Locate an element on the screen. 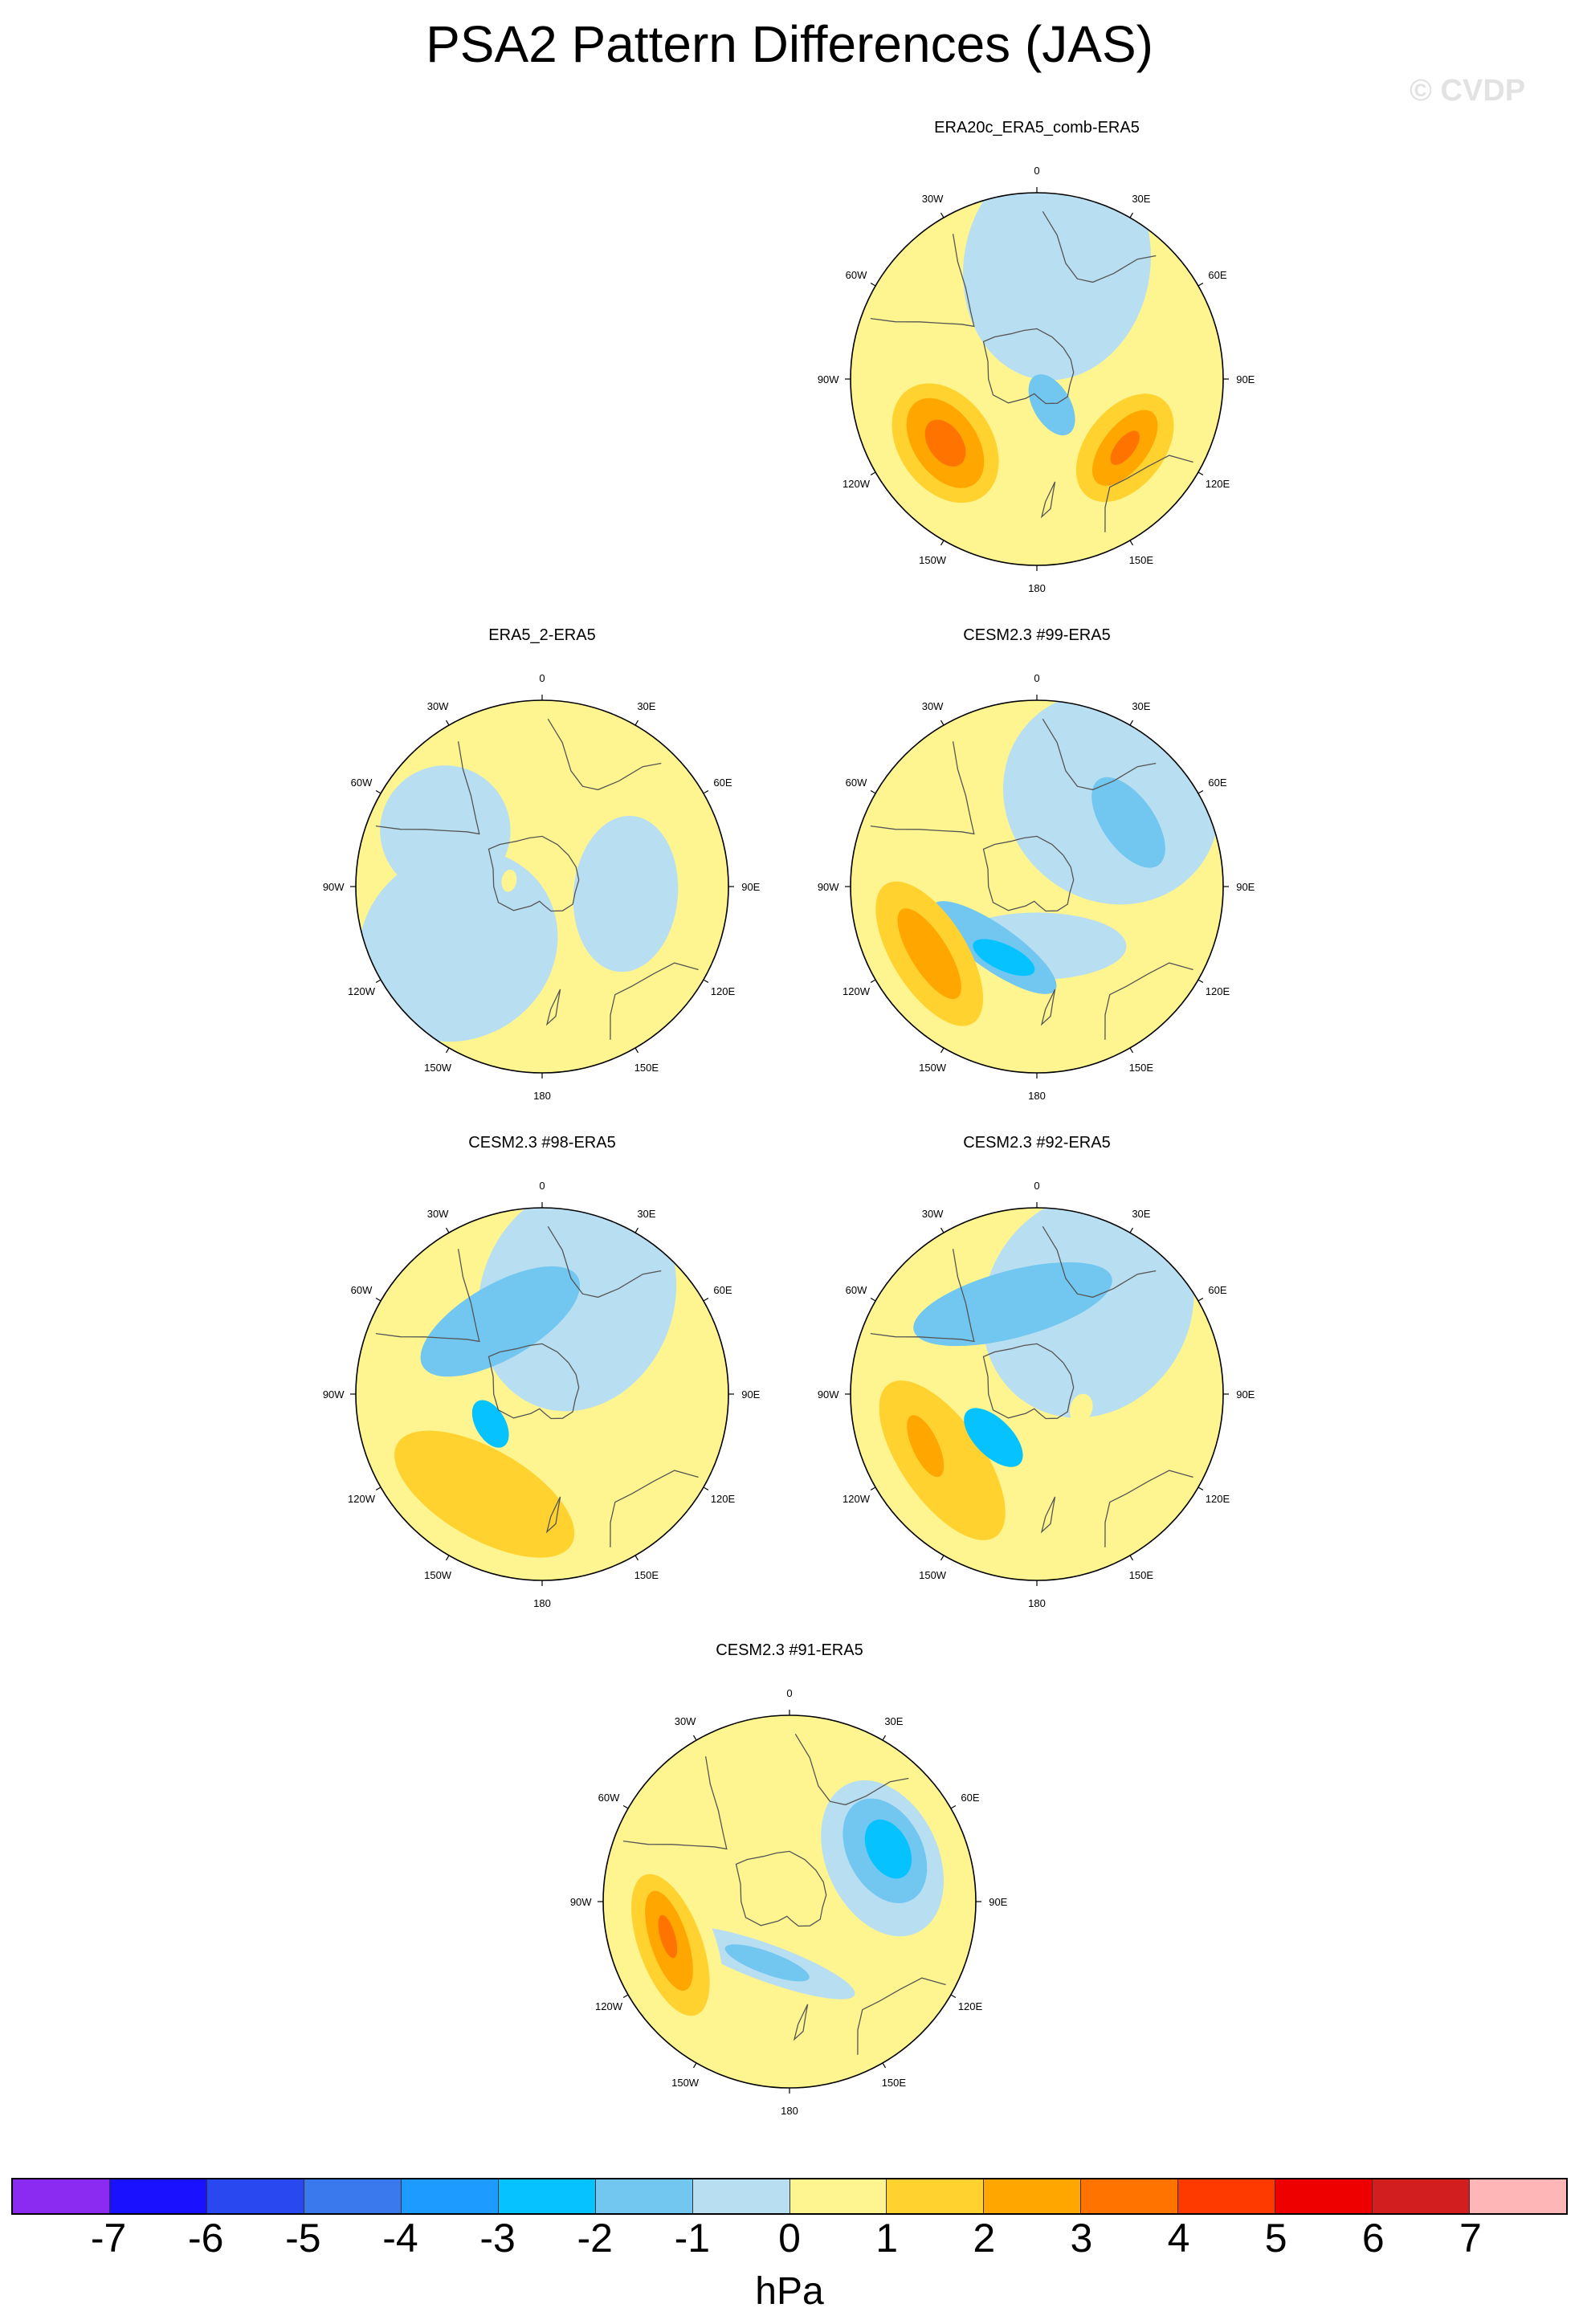 The height and width of the screenshot is (2324, 1579). colorbar-tick-label: -4 is located at coordinates (400, 2239).